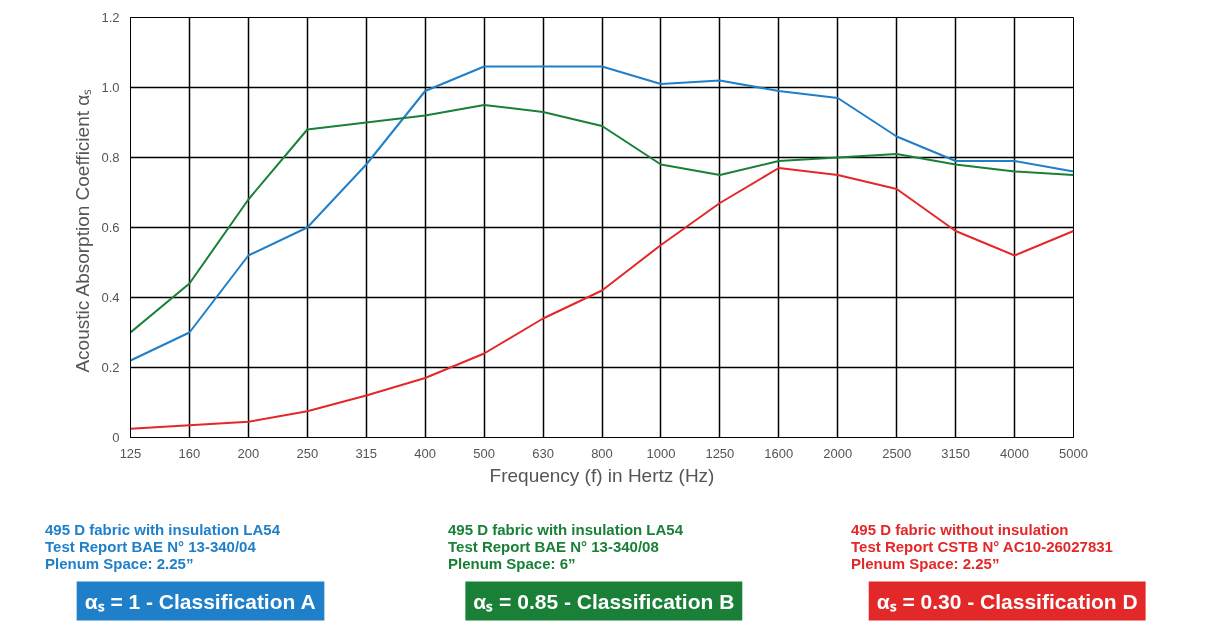 This screenshot has height=635, width=1210. What do you see at coordinates (1007, 601) in the screenshot?
I see `text: αₛ = 0.30 - Classification D` at bounding box center [1007, 601].